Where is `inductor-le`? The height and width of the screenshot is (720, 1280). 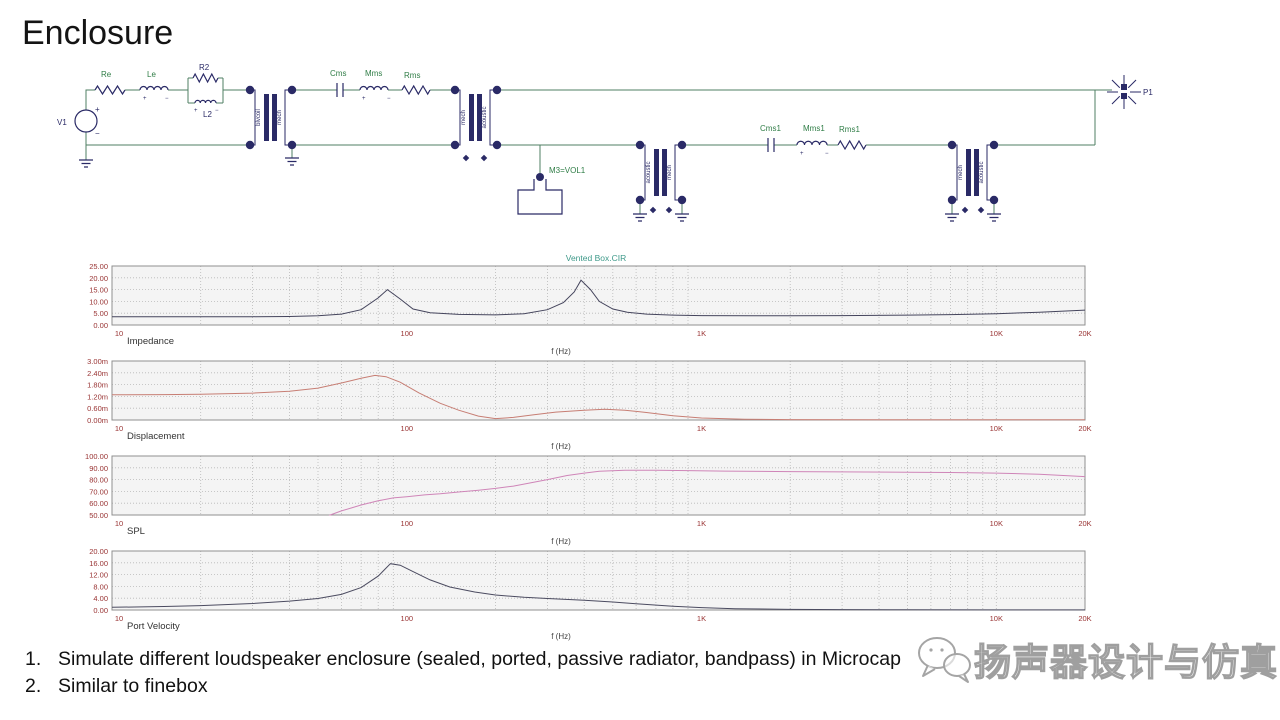
inductor-le is located at coordinates (154, 88).